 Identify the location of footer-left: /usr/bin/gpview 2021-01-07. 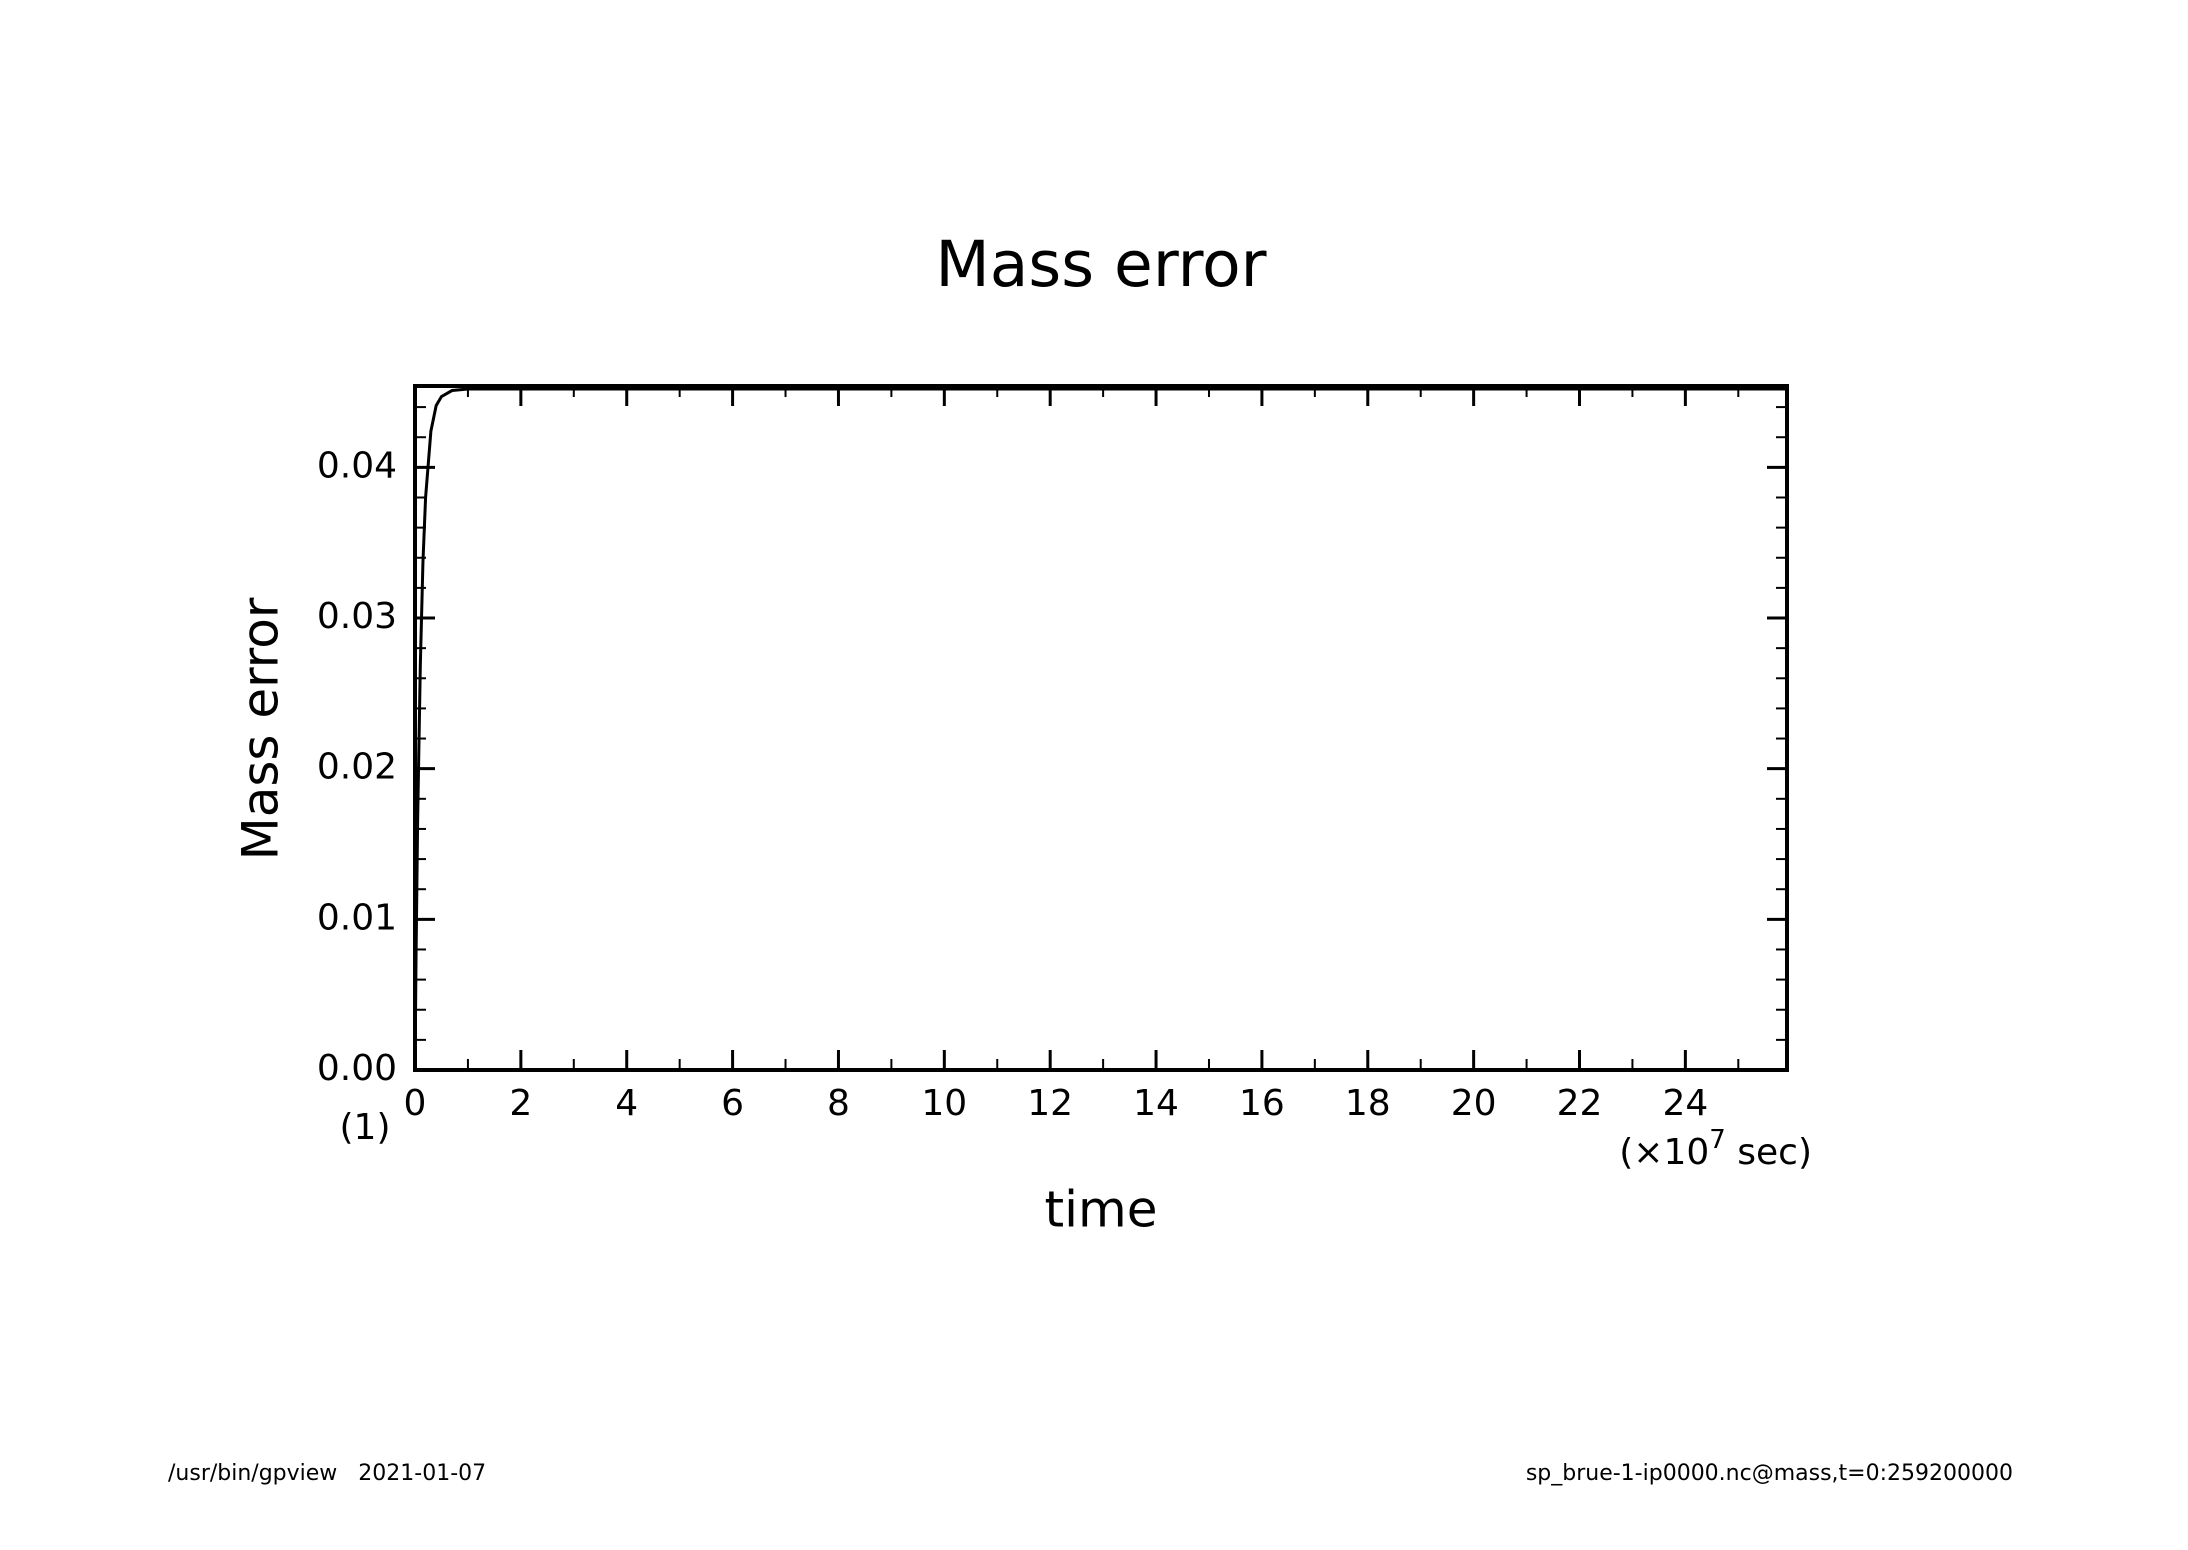
(327, 1473).